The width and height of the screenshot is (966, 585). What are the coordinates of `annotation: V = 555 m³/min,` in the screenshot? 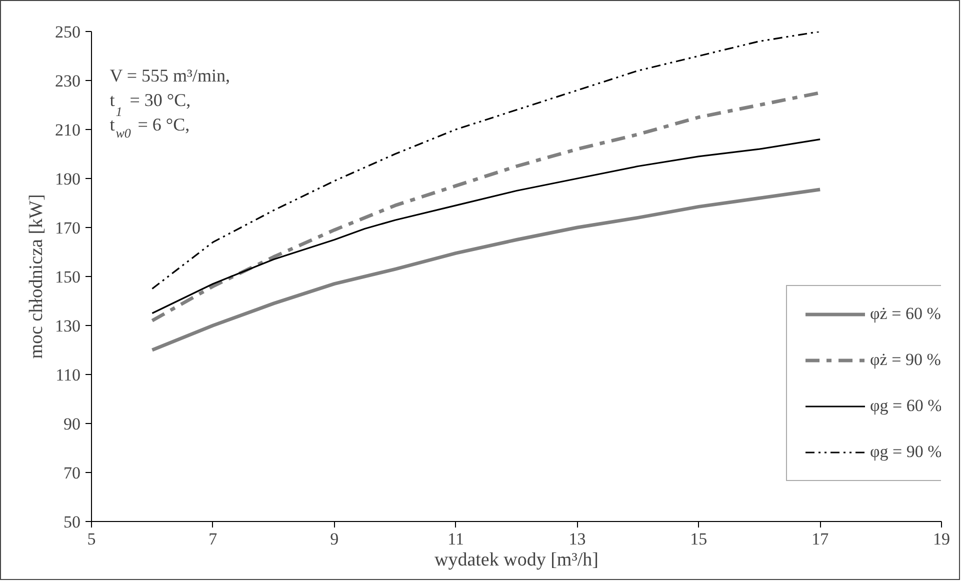 It's located at (170, 75).